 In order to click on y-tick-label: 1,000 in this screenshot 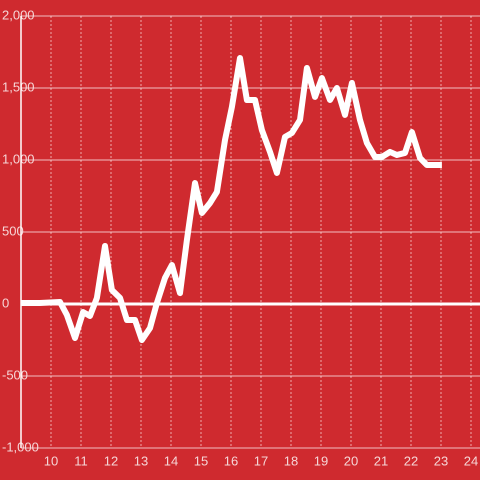, I will do `click(18, 158)`.